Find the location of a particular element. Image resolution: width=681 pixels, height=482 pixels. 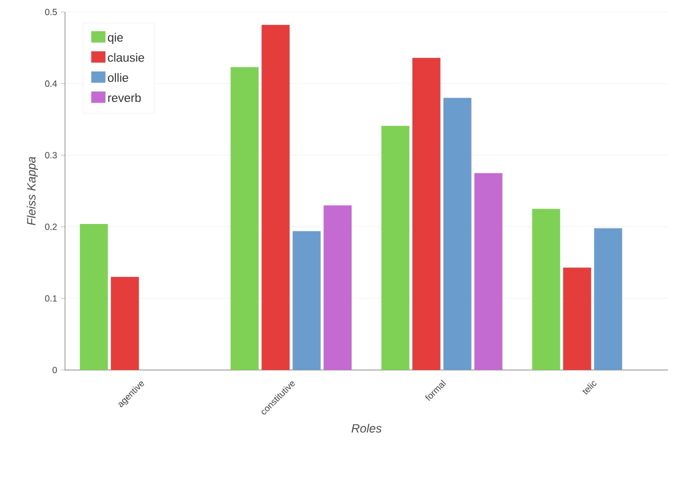

x-tick-label: telic is located at coordinates (589, 387).